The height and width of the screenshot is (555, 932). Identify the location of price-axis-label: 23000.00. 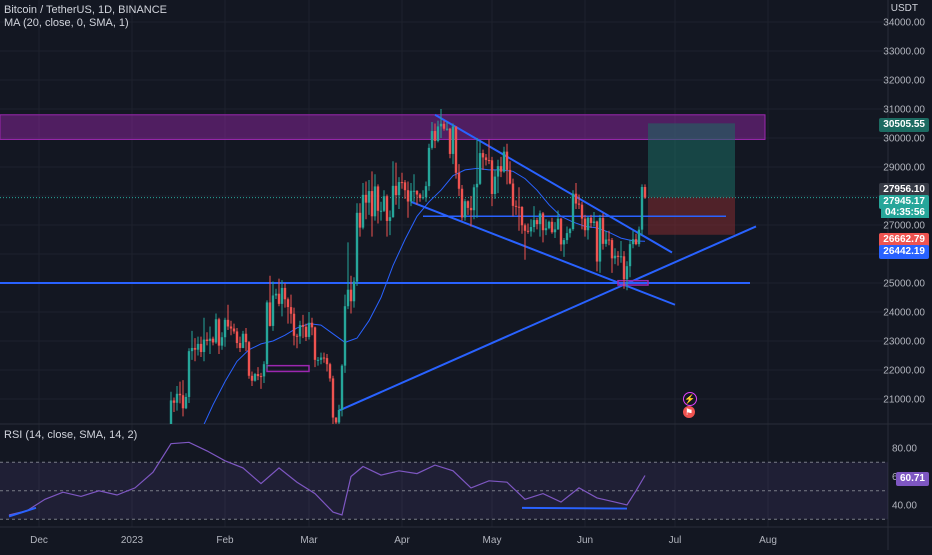
(904, 342).